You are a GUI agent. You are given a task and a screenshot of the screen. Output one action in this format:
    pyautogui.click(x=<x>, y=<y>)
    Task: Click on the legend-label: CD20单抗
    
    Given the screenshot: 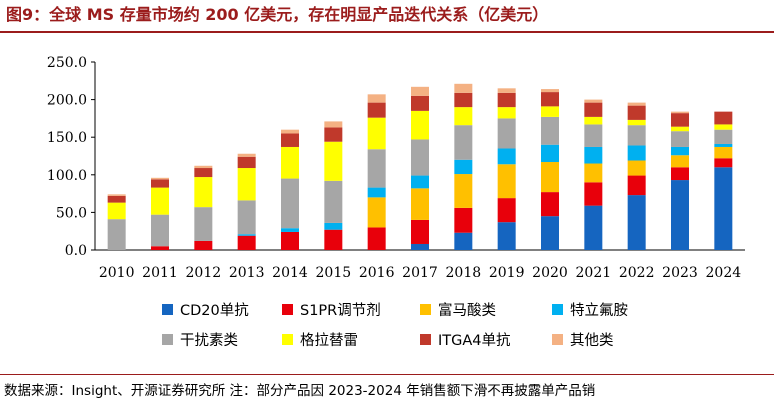 What is the action you would take?
    pyautogui.click(x=214, y=310)
    